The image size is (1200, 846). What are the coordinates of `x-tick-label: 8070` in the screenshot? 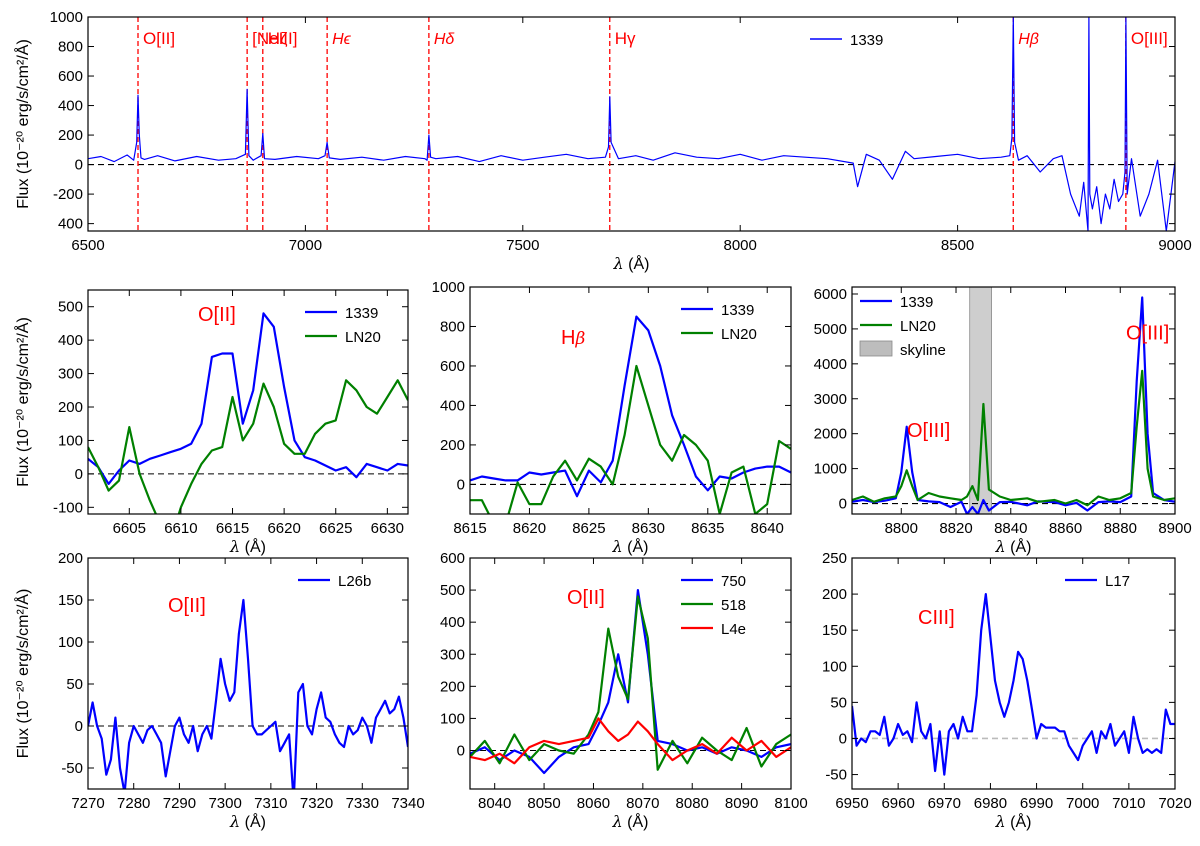 It's located at (642, 803).